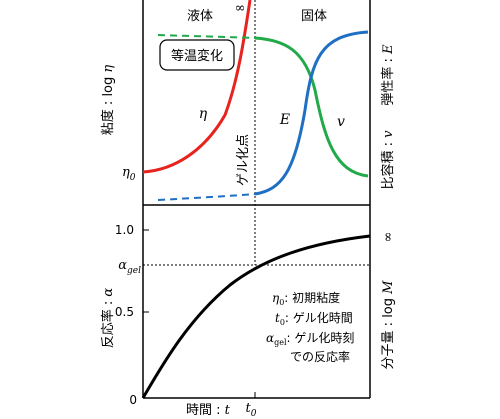 The width and height of the screenshot is (500, 419). Describe the element at coordinates (124, 312) in the screenshot. I see `ytick-05-label: 0.5` at that location.